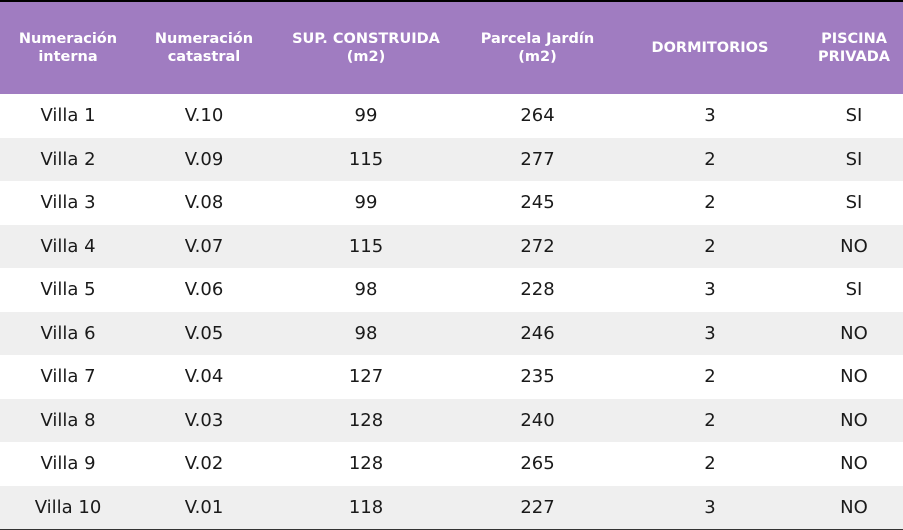 This screenshot has width=903, height=530. Describe the element at coordinates (366, 507) in the screenshot. I see `cell-built: 118` at that location.